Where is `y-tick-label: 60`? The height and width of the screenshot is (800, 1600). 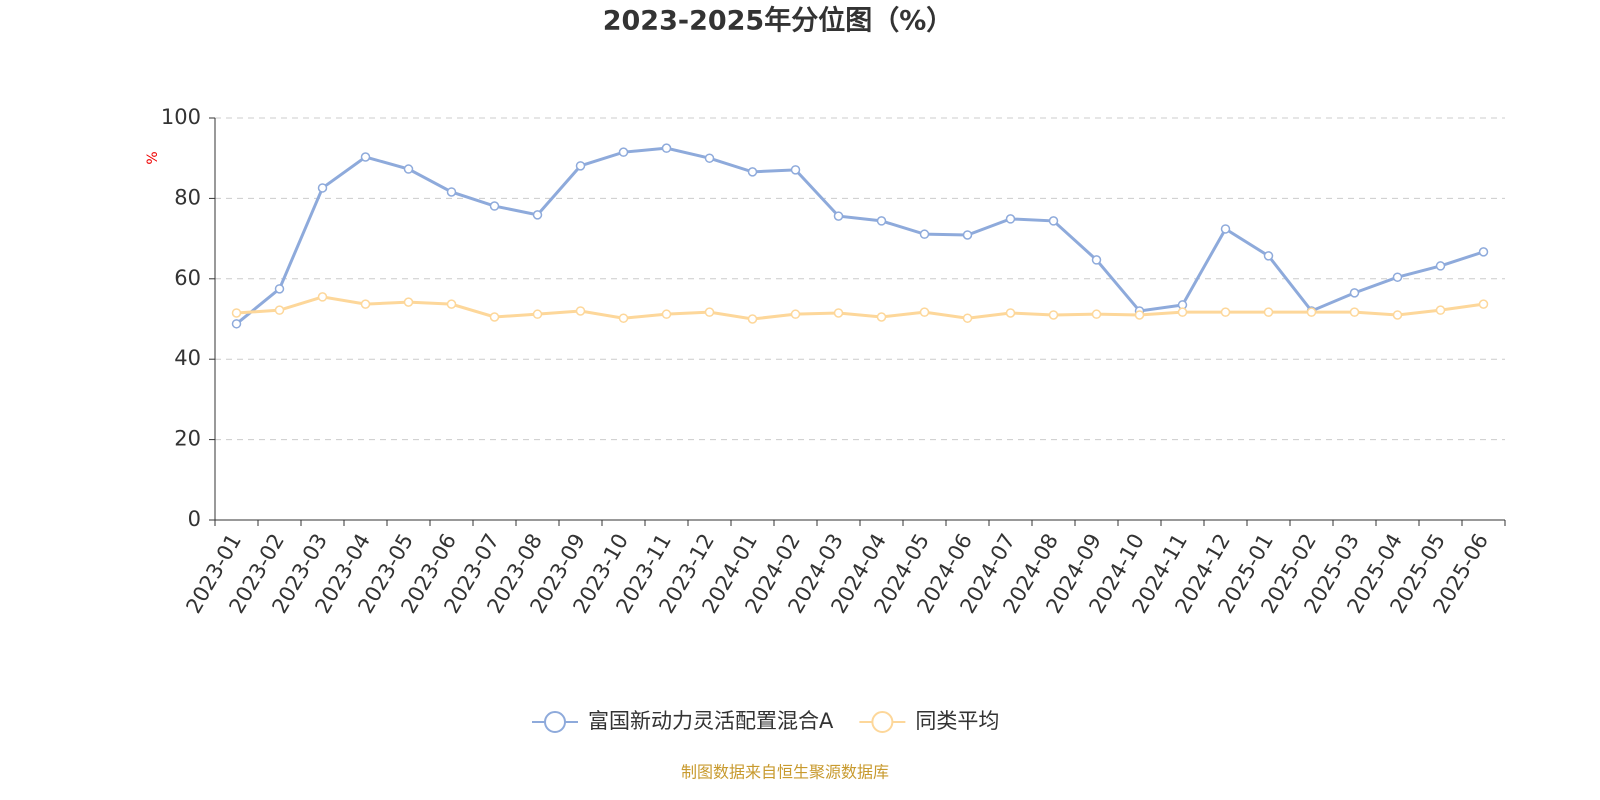 y-tick-label: 60 is located at coordinates (187, 278).